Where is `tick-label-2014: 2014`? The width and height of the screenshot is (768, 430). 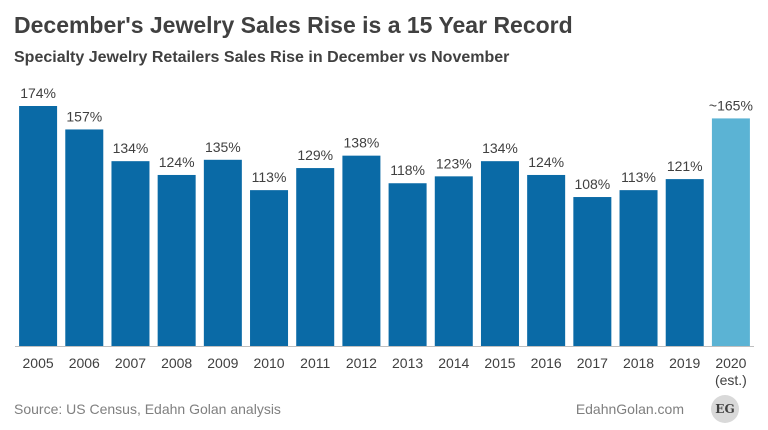
tick-label-2014: 2014 is located at coordinates (453, 363).